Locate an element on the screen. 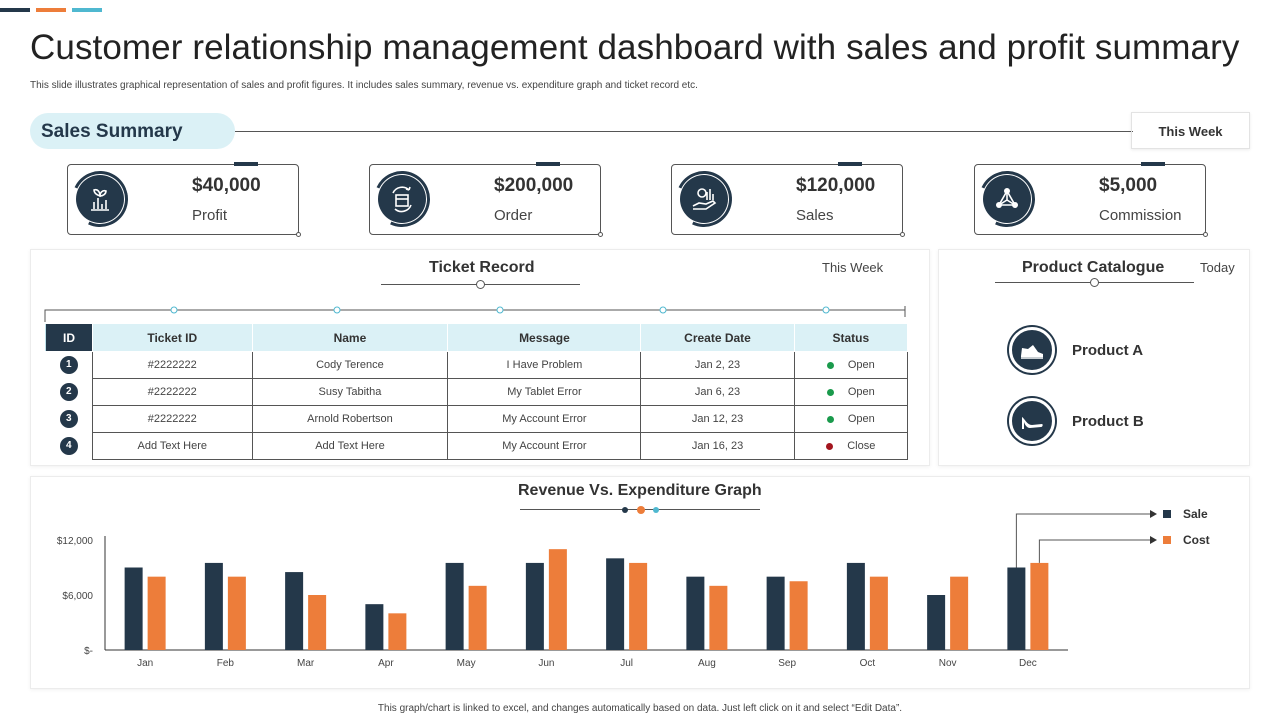  product-b-label: Product B is located at coordinates (1108, 421).